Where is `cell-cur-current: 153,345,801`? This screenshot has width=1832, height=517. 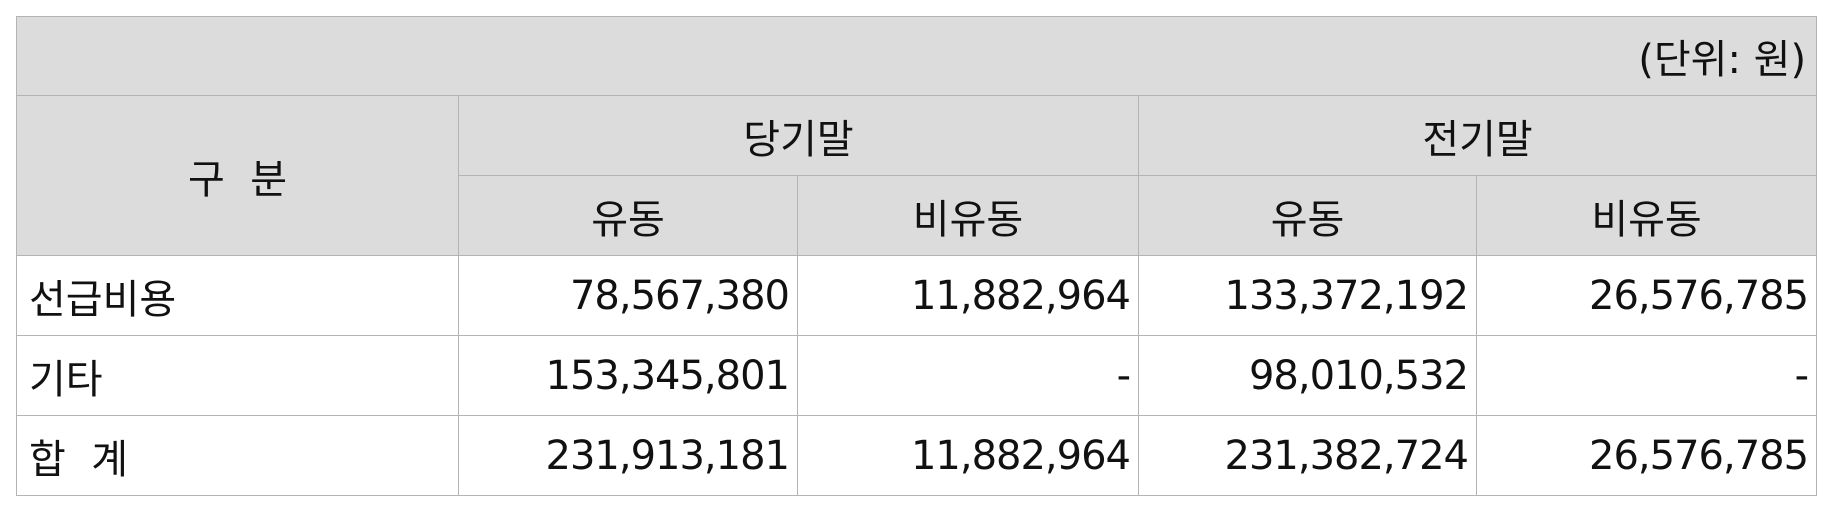
cell-cur-current: 153,345,801 is located at coordinates (628, 375).